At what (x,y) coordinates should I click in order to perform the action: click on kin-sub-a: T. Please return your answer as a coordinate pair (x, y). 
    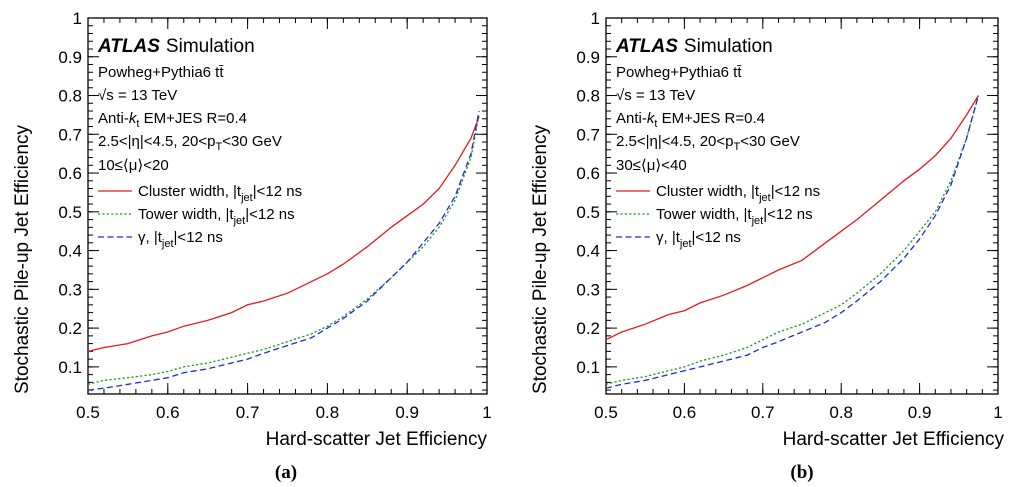
    Looking at the image, I should click on (218, 147).